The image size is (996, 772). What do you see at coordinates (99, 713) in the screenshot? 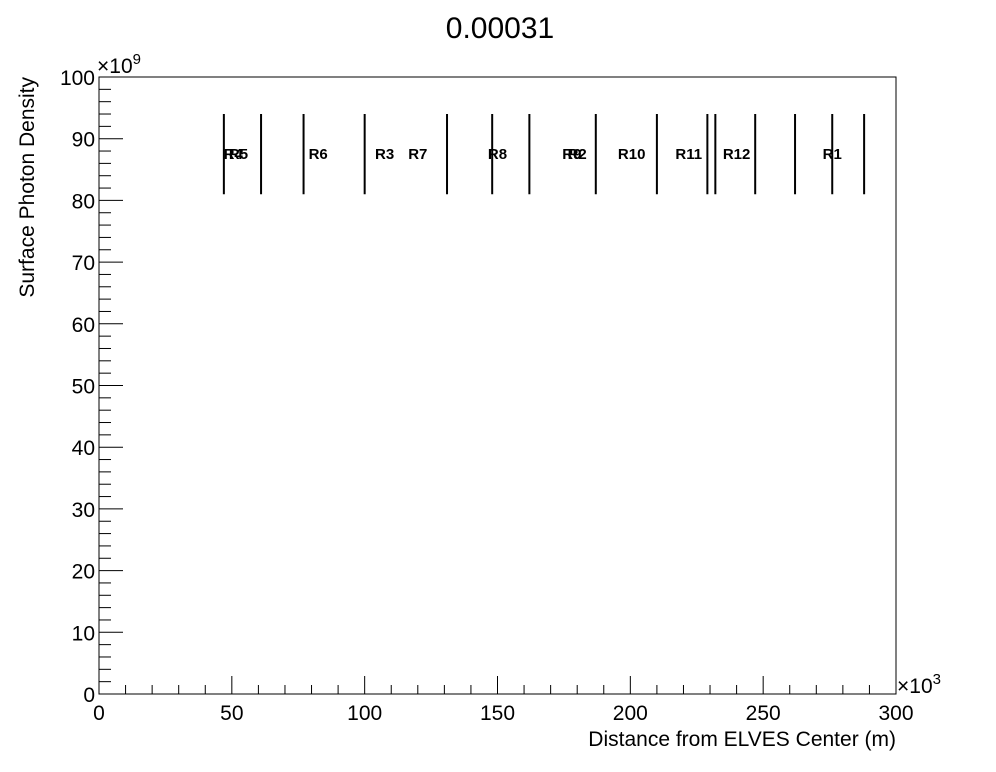
I see `x-tick-label: 0` at bounding box center [99, 713].